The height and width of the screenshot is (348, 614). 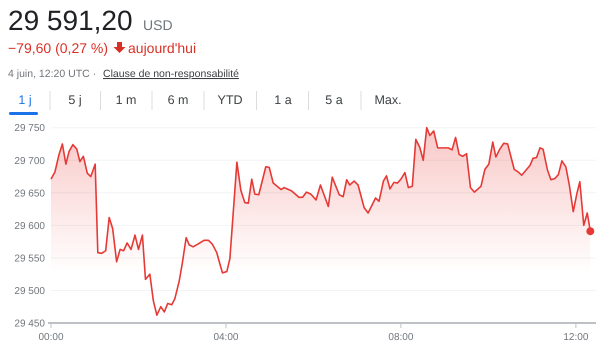 I want to click on y-tick-label: 29 600, so click(x=30, y=226).